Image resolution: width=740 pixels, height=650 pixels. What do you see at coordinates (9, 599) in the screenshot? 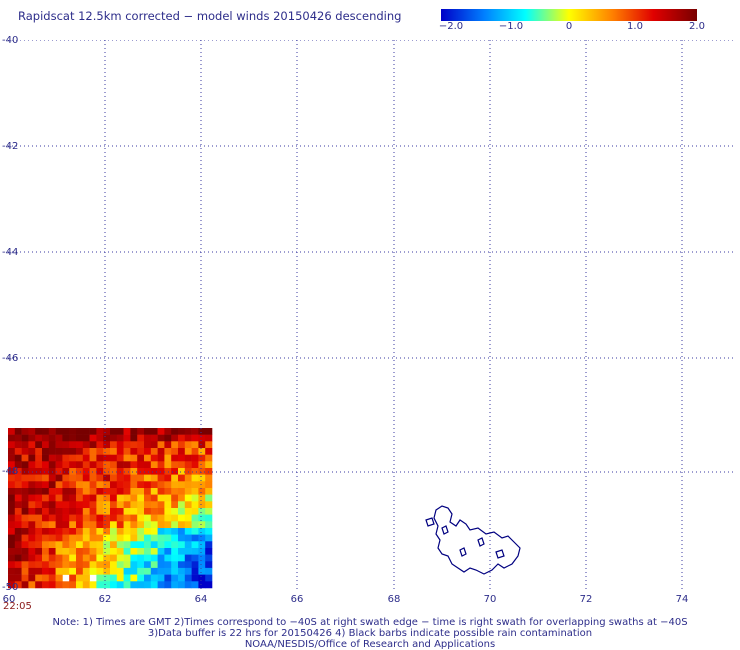
I see `lon-label-60: 60` at bounding box center [9, 599].